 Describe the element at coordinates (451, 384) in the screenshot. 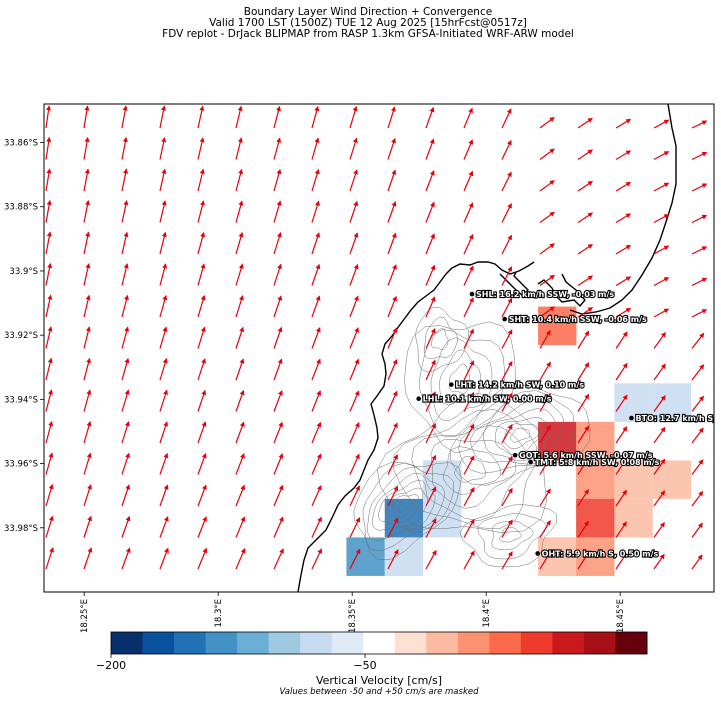

I see `station-marker-lht` at that location.